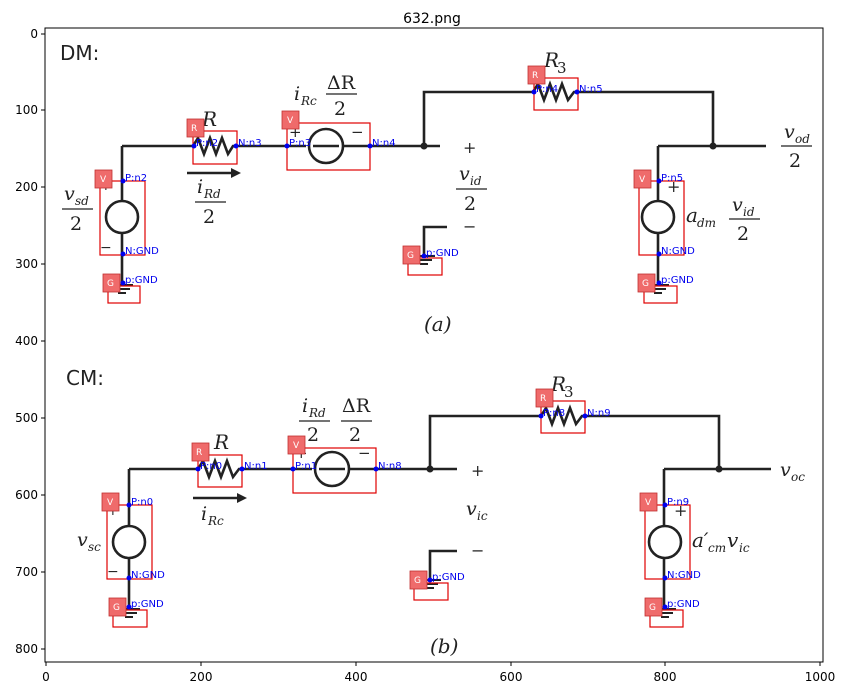  What do you see at coordinates (562, 386) in the screenshot?
I see `label-r3: R 3` at bounding box center [562, 386].